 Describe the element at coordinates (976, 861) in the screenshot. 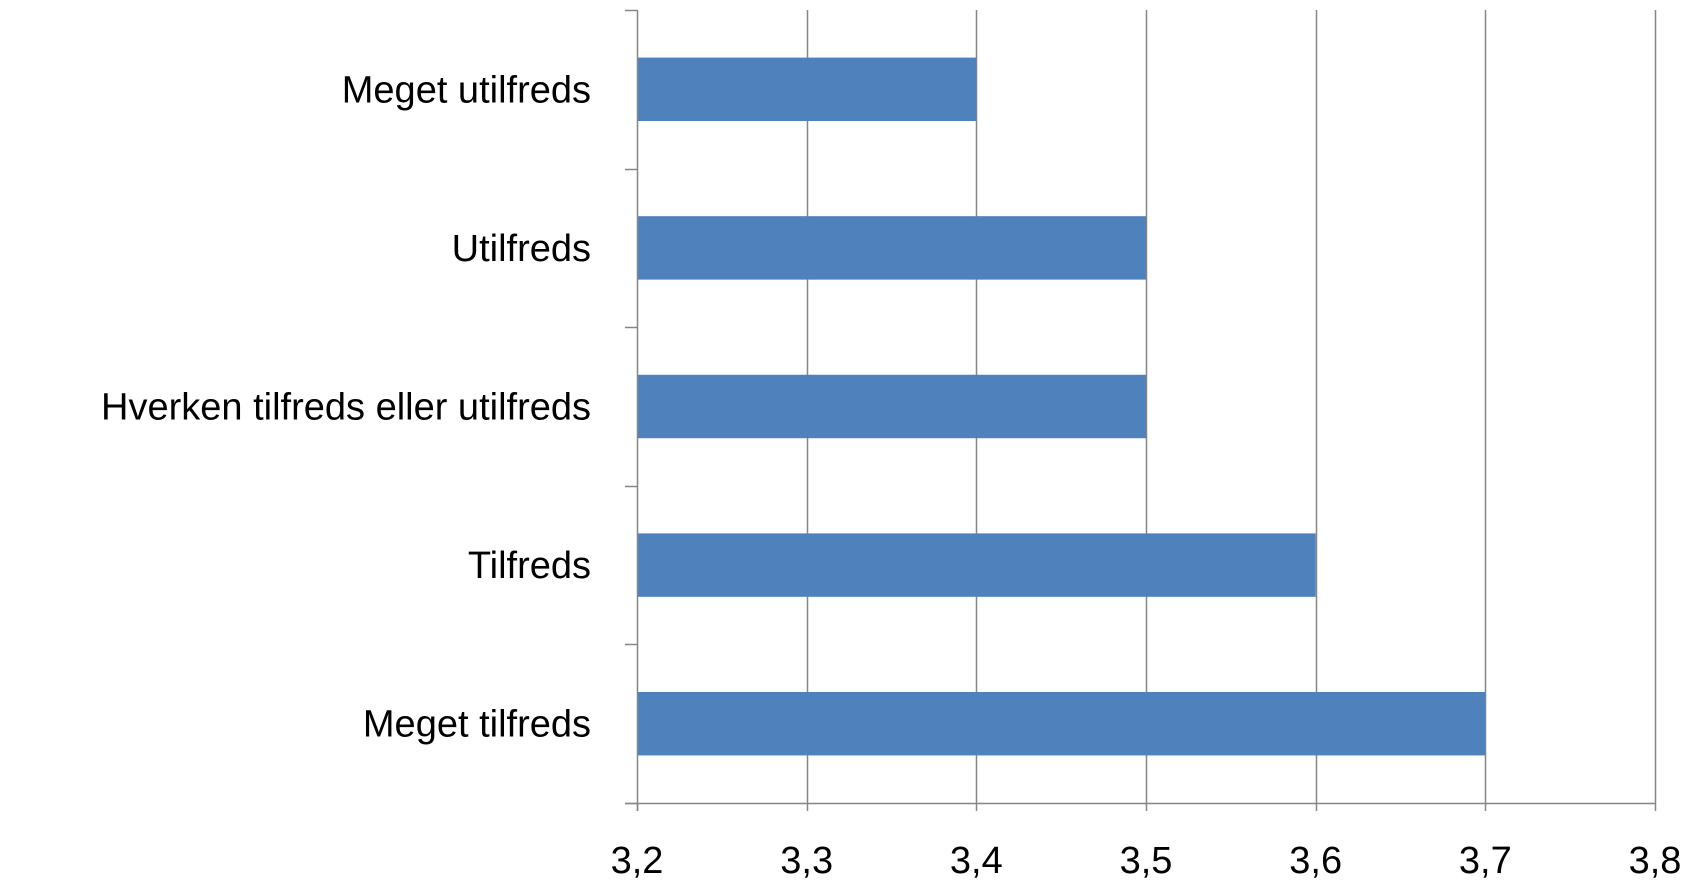

I see `x-tick-label: 3,4` at that location.